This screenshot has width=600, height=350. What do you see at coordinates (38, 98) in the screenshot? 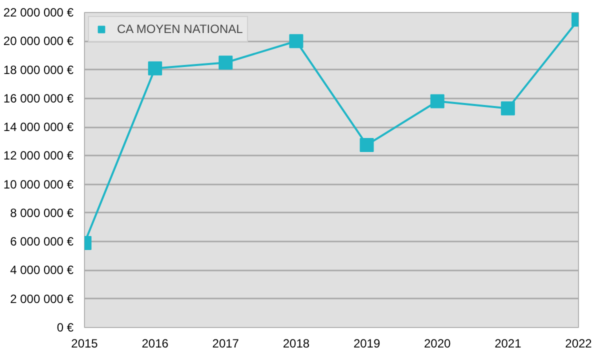
I see `y-tick-label: 16 000 000 €` at bounding box center [38, 98].